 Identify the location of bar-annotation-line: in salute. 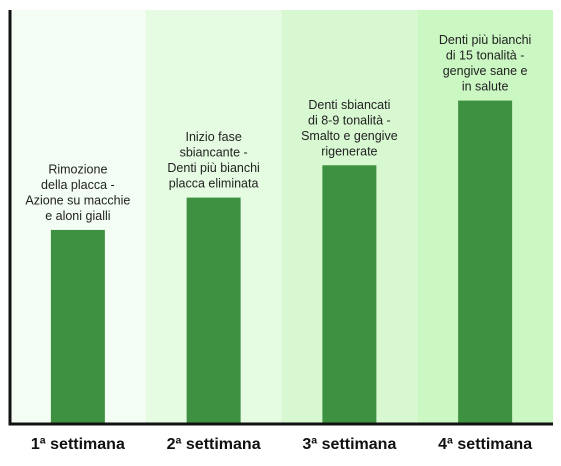
(485, 87).